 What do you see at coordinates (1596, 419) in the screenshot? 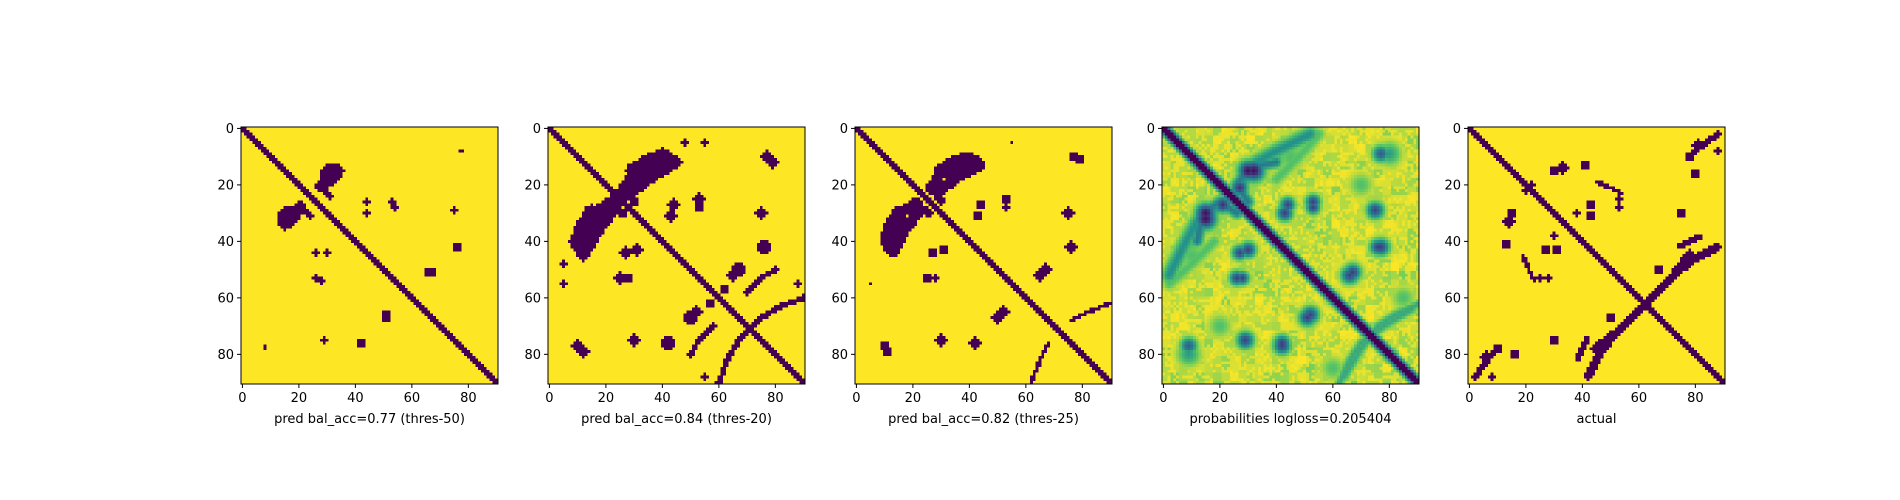
I see `x-axis-label: actual` at bounding box center [1596, 419].